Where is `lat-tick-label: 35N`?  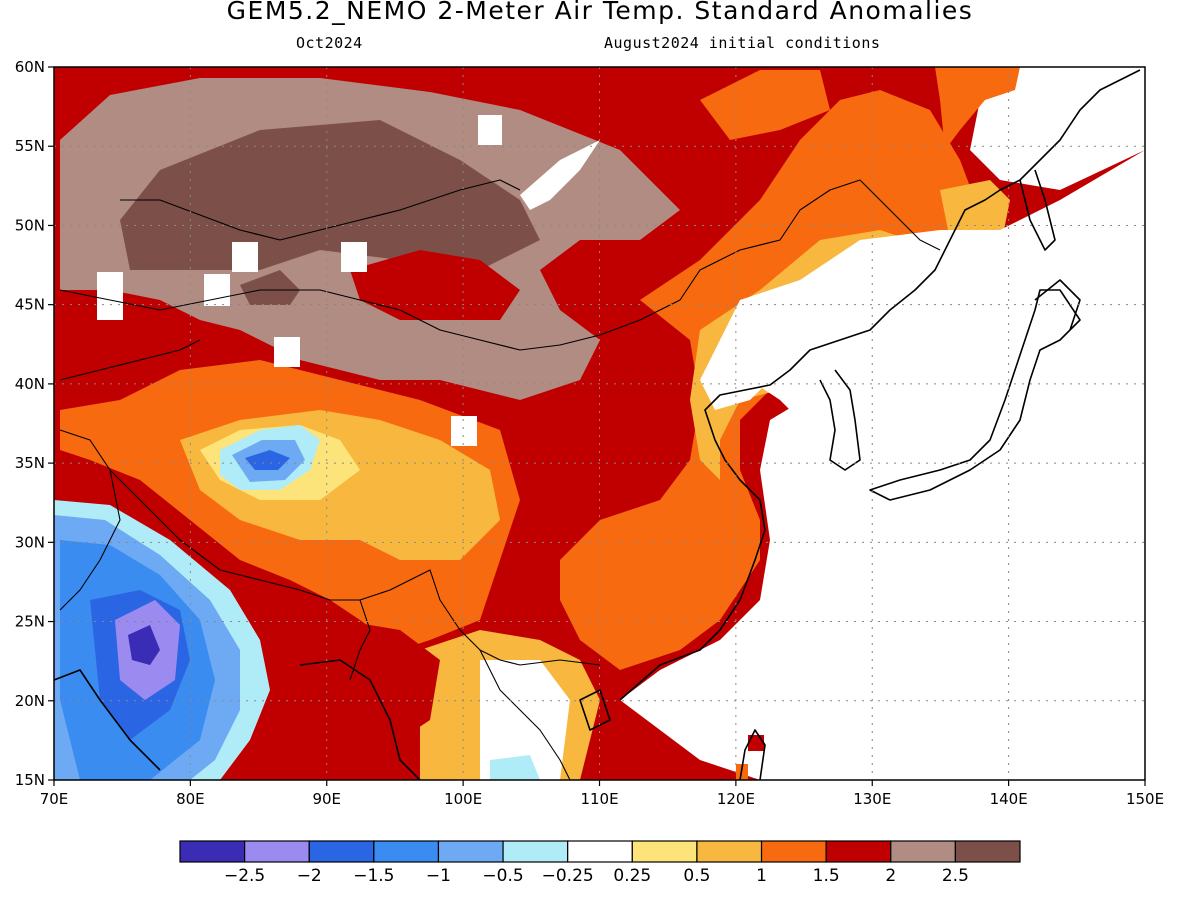 lat-tick-label: 35N is located at coordinates (30, 463).